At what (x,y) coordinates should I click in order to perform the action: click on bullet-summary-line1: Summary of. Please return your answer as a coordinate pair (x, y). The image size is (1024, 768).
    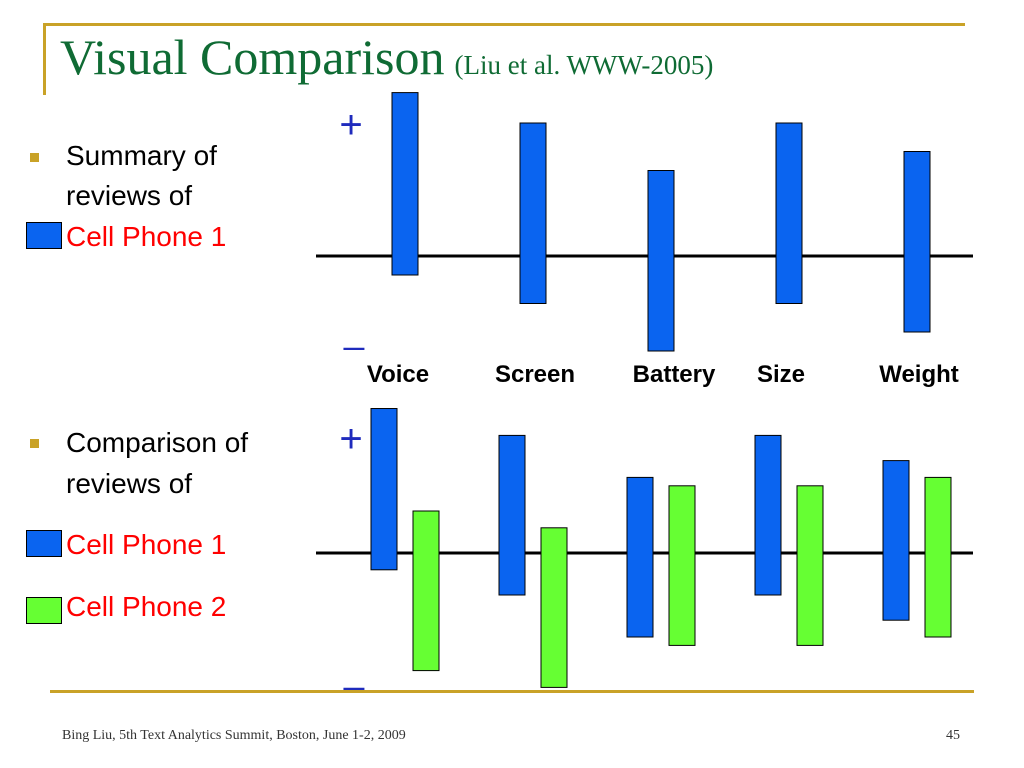
    Looking at the image, I should click on (141, 155).